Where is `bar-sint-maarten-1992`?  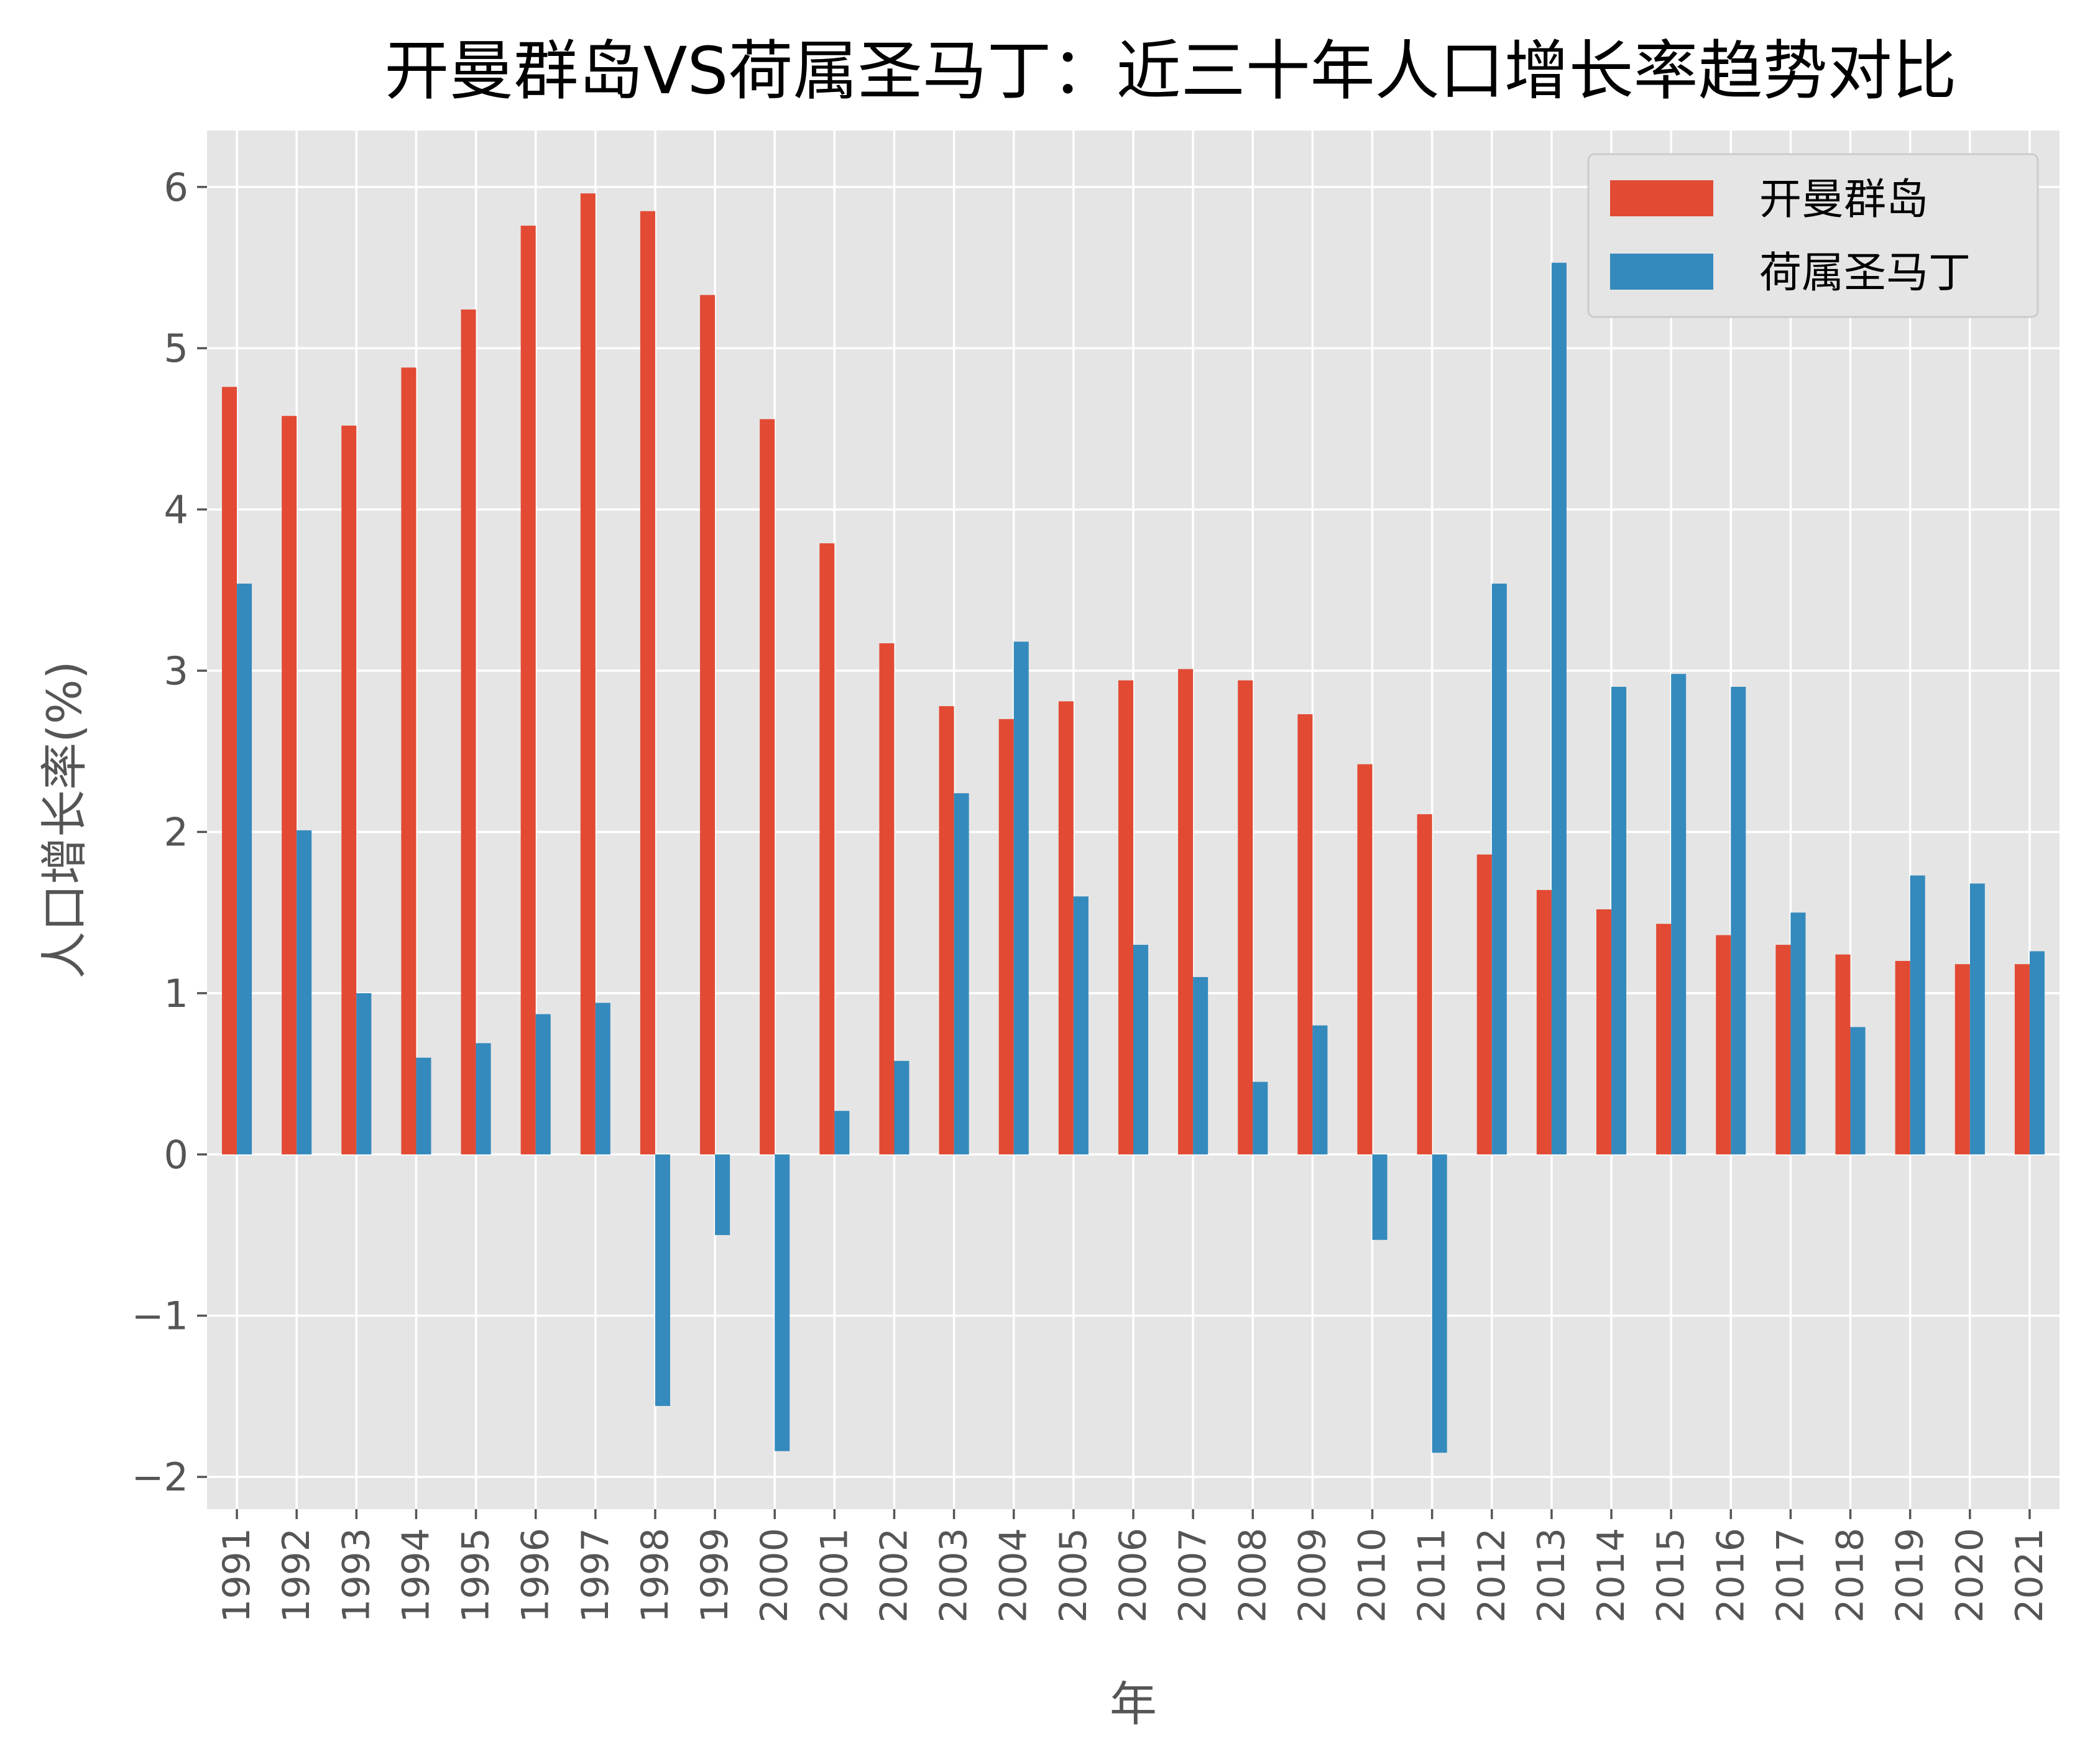 bar-sint-maarten-1992 is located at coordinates (304, 993).